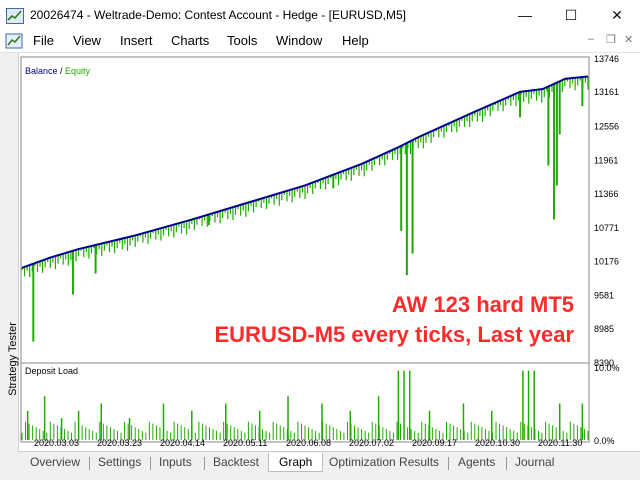 This screenshot has height=480, width=640. Describe the element at coordinates (606, 92) in the screenshot. I see `y-tick-label: 13161` at that location.